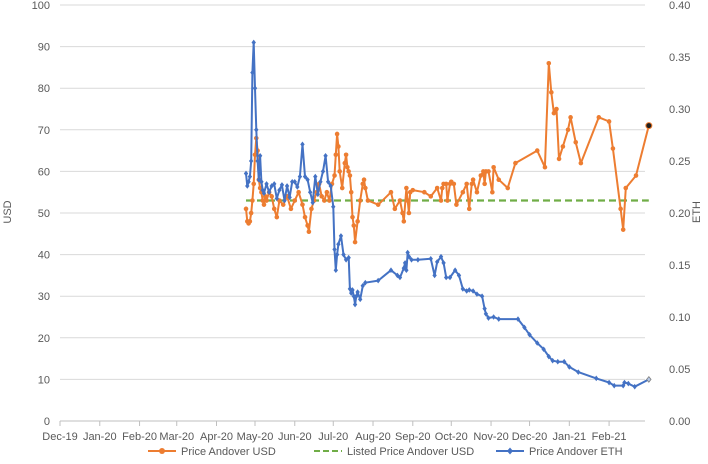  I want to click on legend-item: Price Andover USD, so click(212, 452).